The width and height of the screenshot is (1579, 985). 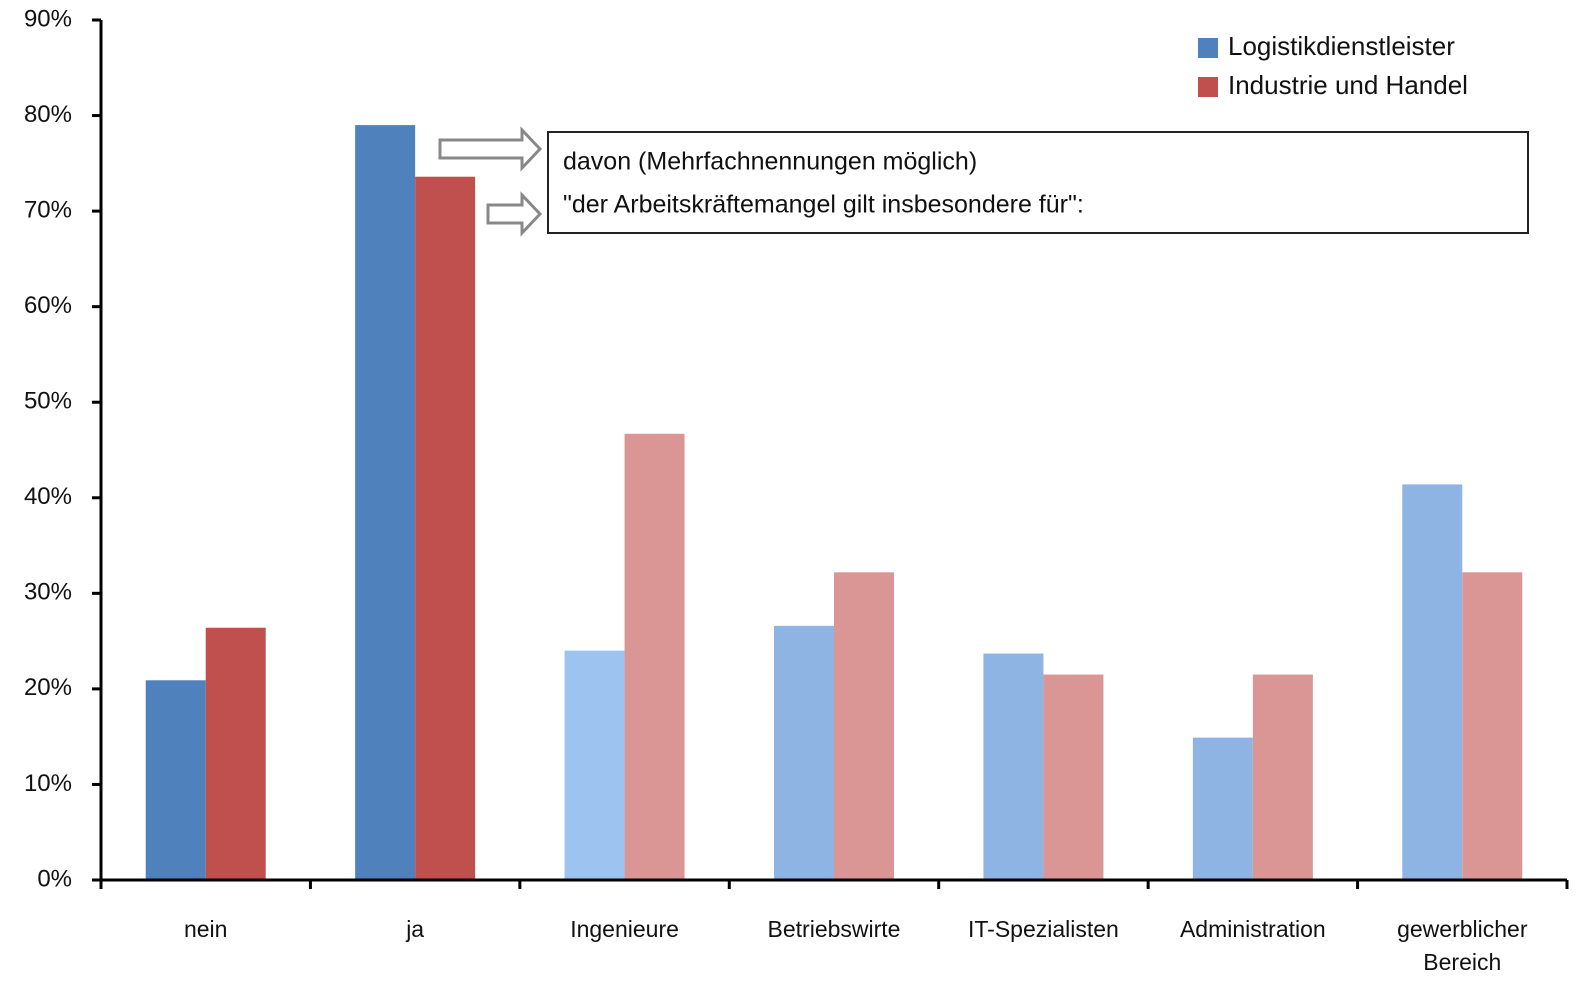 What do you see at coordinates (1252, 929) in the screenshot?
I see `x-tick-label: Administration` at bounding box center [1252, 929].